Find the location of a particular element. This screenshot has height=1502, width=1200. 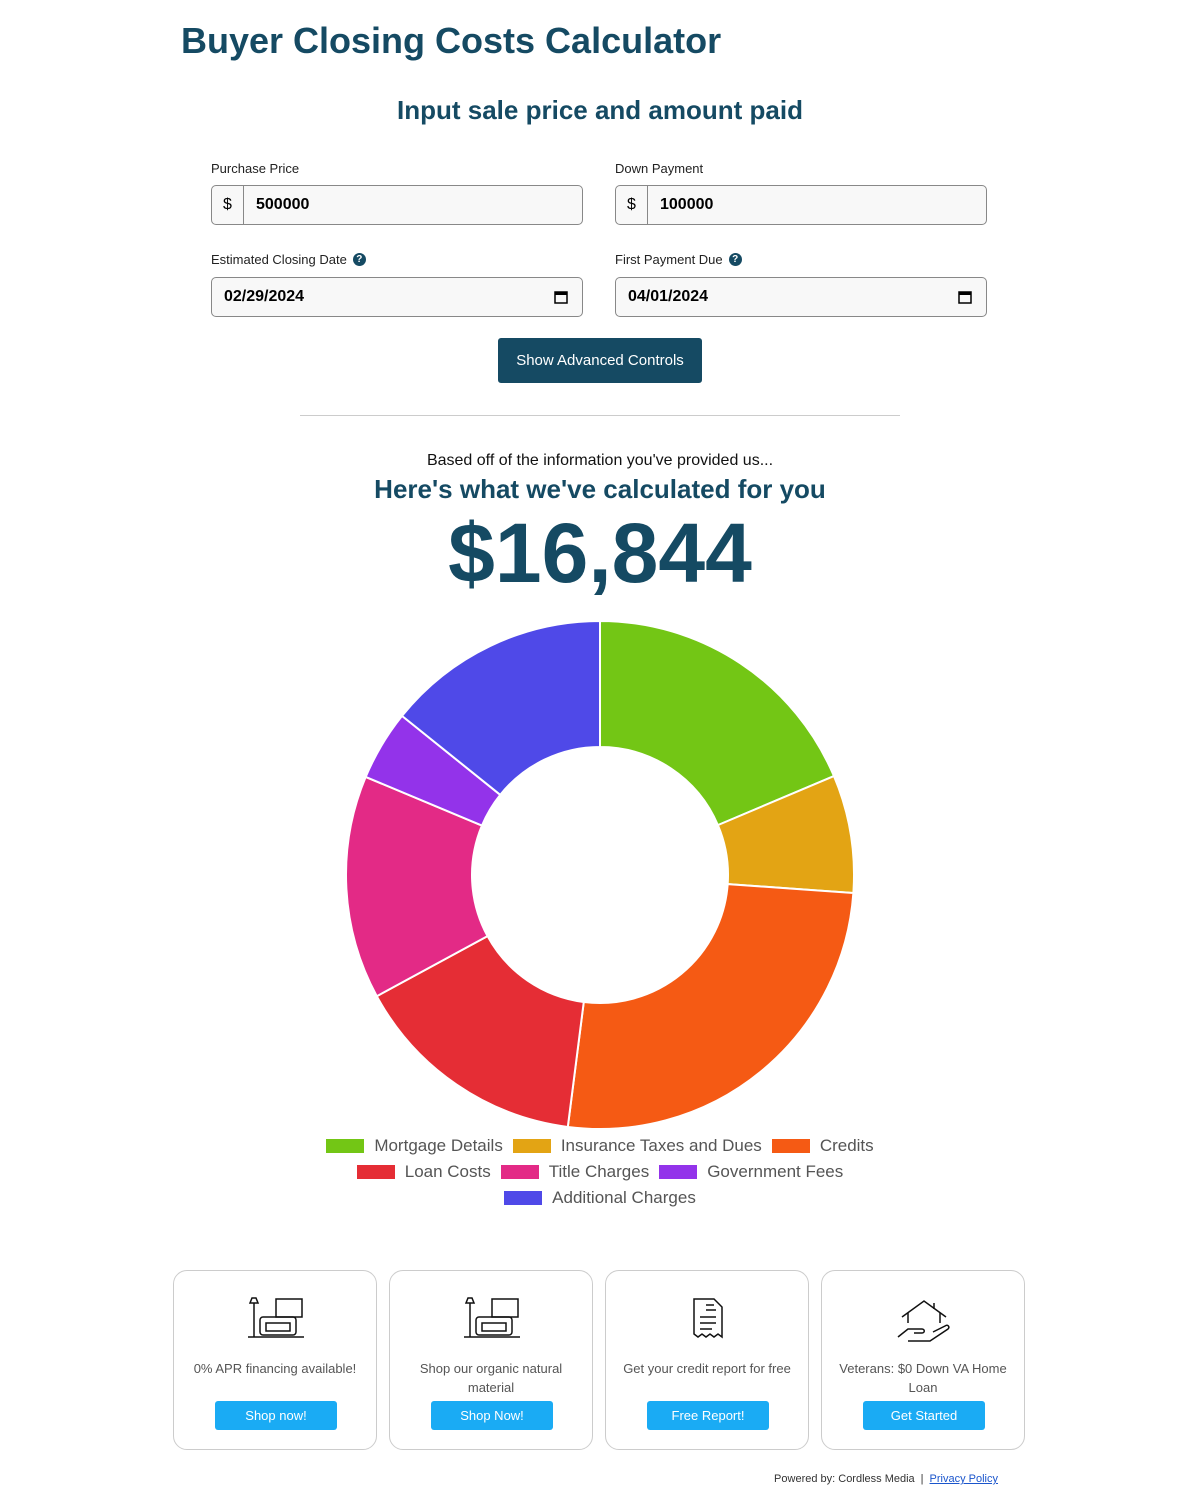

legend-label: Mortgage Details is located at coordinates (438, 1145).